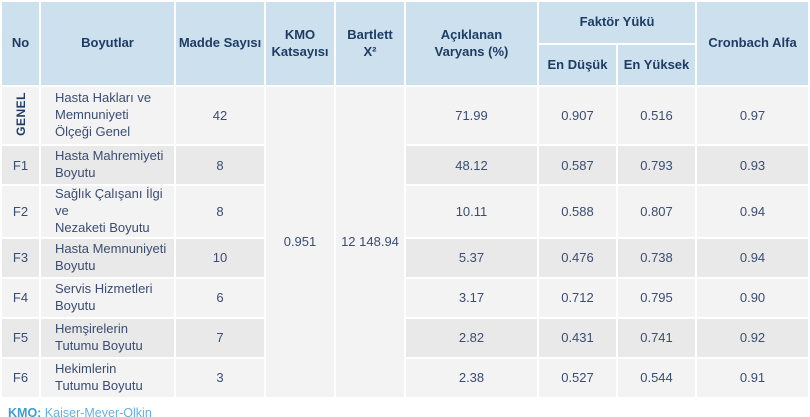 The image size is (810, 417). I want to click on row-no: F4, so click(20, 297).